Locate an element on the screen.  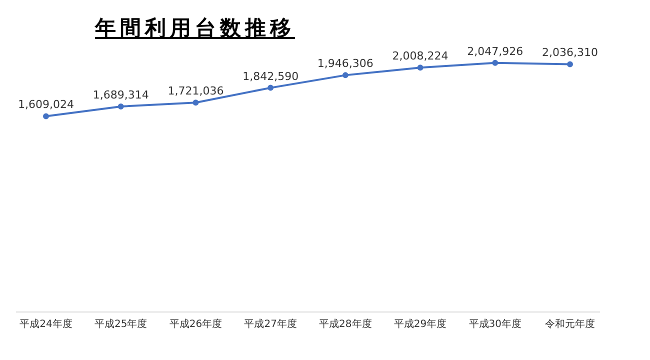
x-tick-label: 平成26年度 is located at coordinates (195, 324).